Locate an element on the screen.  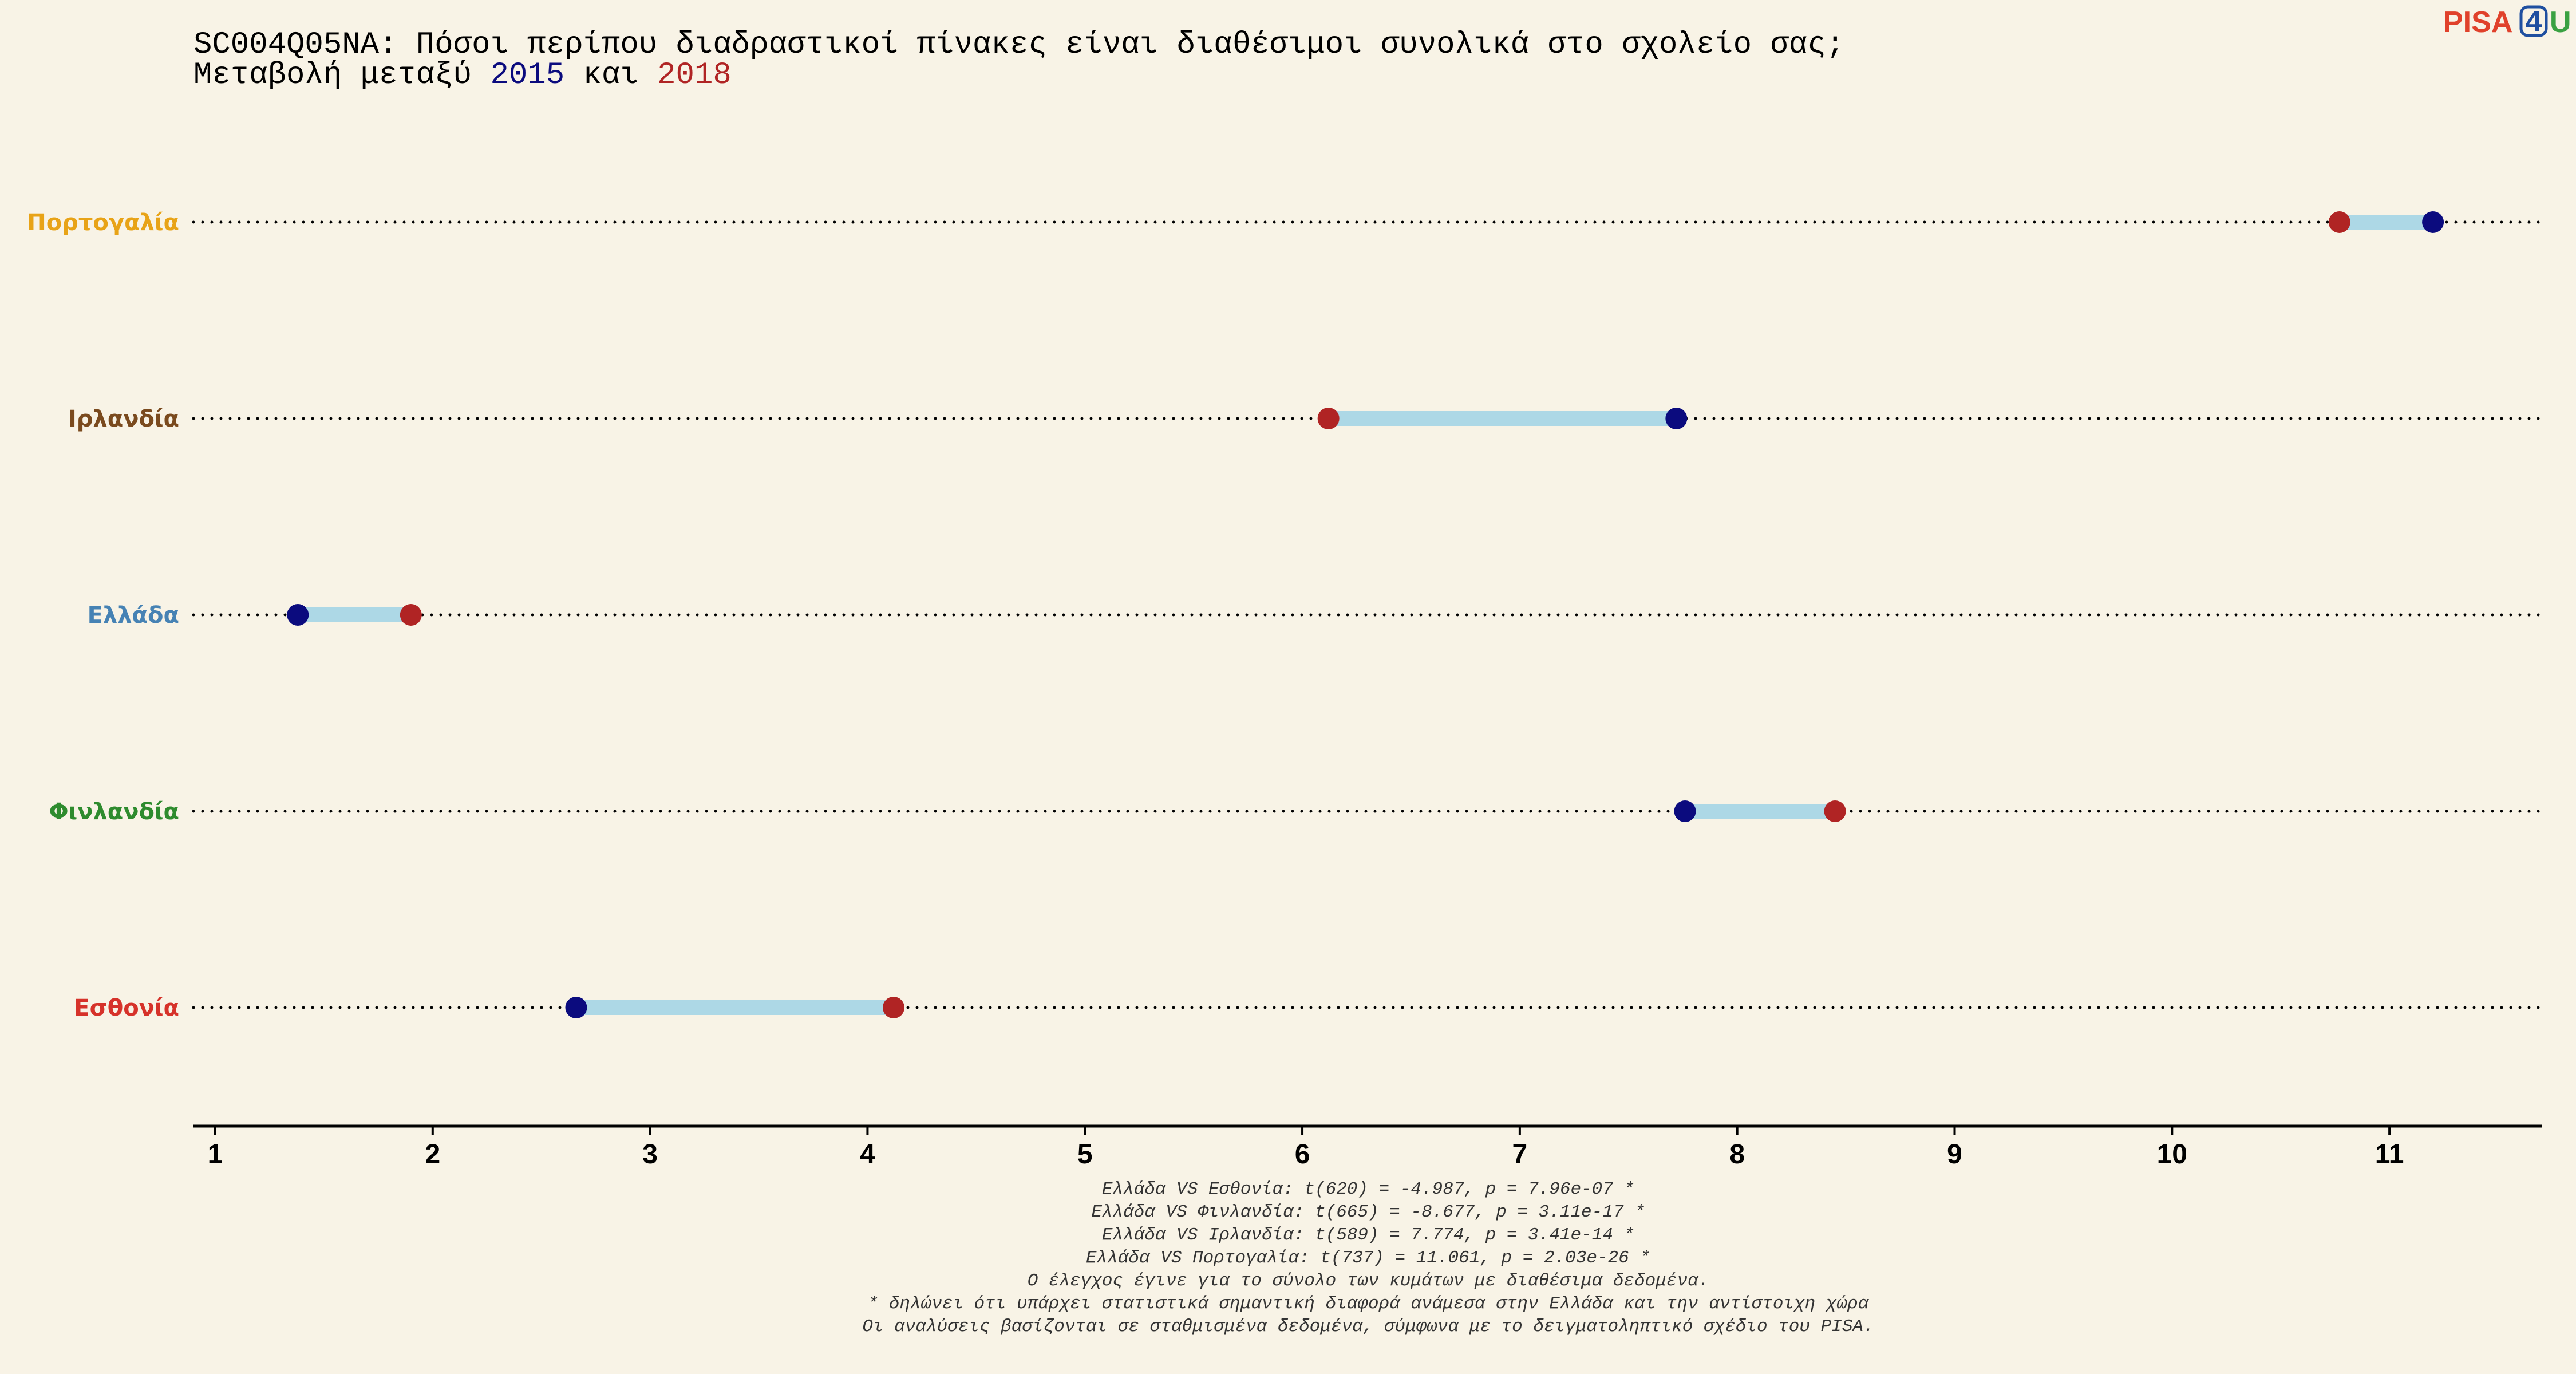
x-tick-label: 3 is located at coordinates (650, 1154).